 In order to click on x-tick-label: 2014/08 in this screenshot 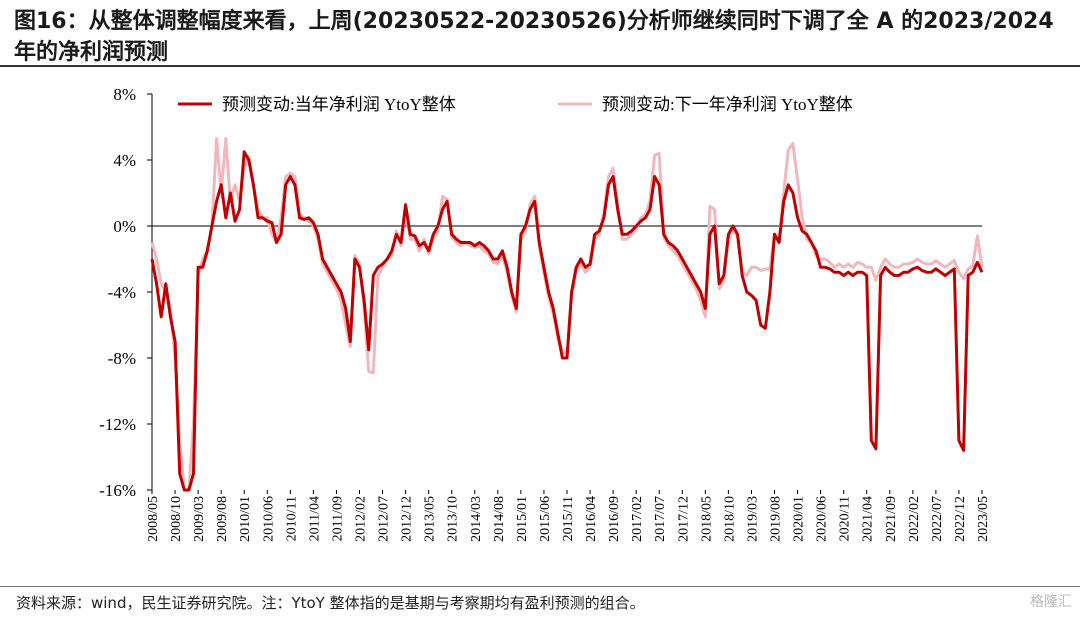, I will do `click(499, 519)`.